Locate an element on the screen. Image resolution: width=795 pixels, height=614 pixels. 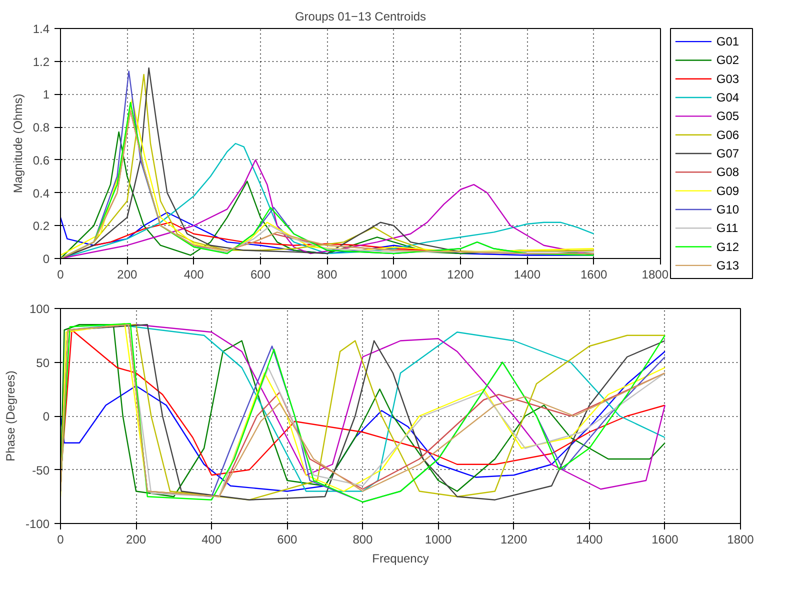
legend-label: G12 is located at coordinates (728, 247).